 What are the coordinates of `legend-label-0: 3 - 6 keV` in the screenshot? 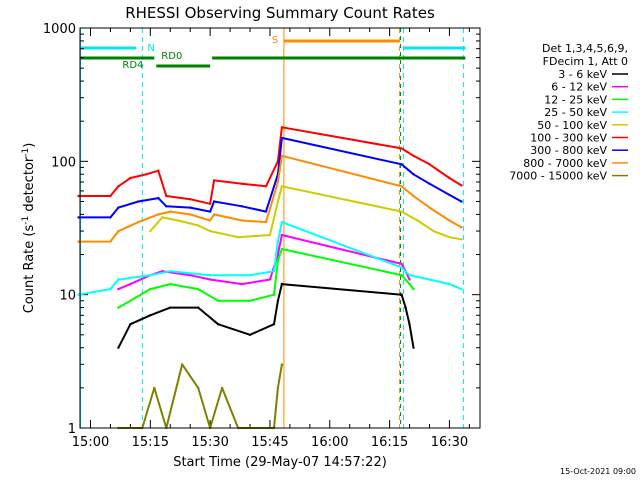 It's located at (582, 74).